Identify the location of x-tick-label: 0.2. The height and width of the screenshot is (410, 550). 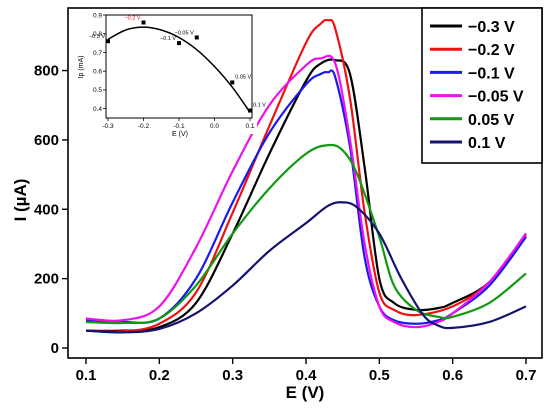
(159, 375).